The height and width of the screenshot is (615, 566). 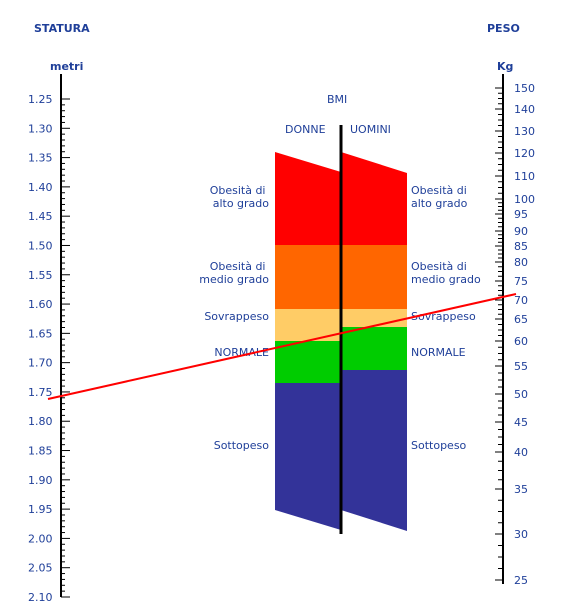 What do you see at coordinates (521, 262) in the screenshot?
I see `weight-tick-label: 80` at bounding box center [521, 262].